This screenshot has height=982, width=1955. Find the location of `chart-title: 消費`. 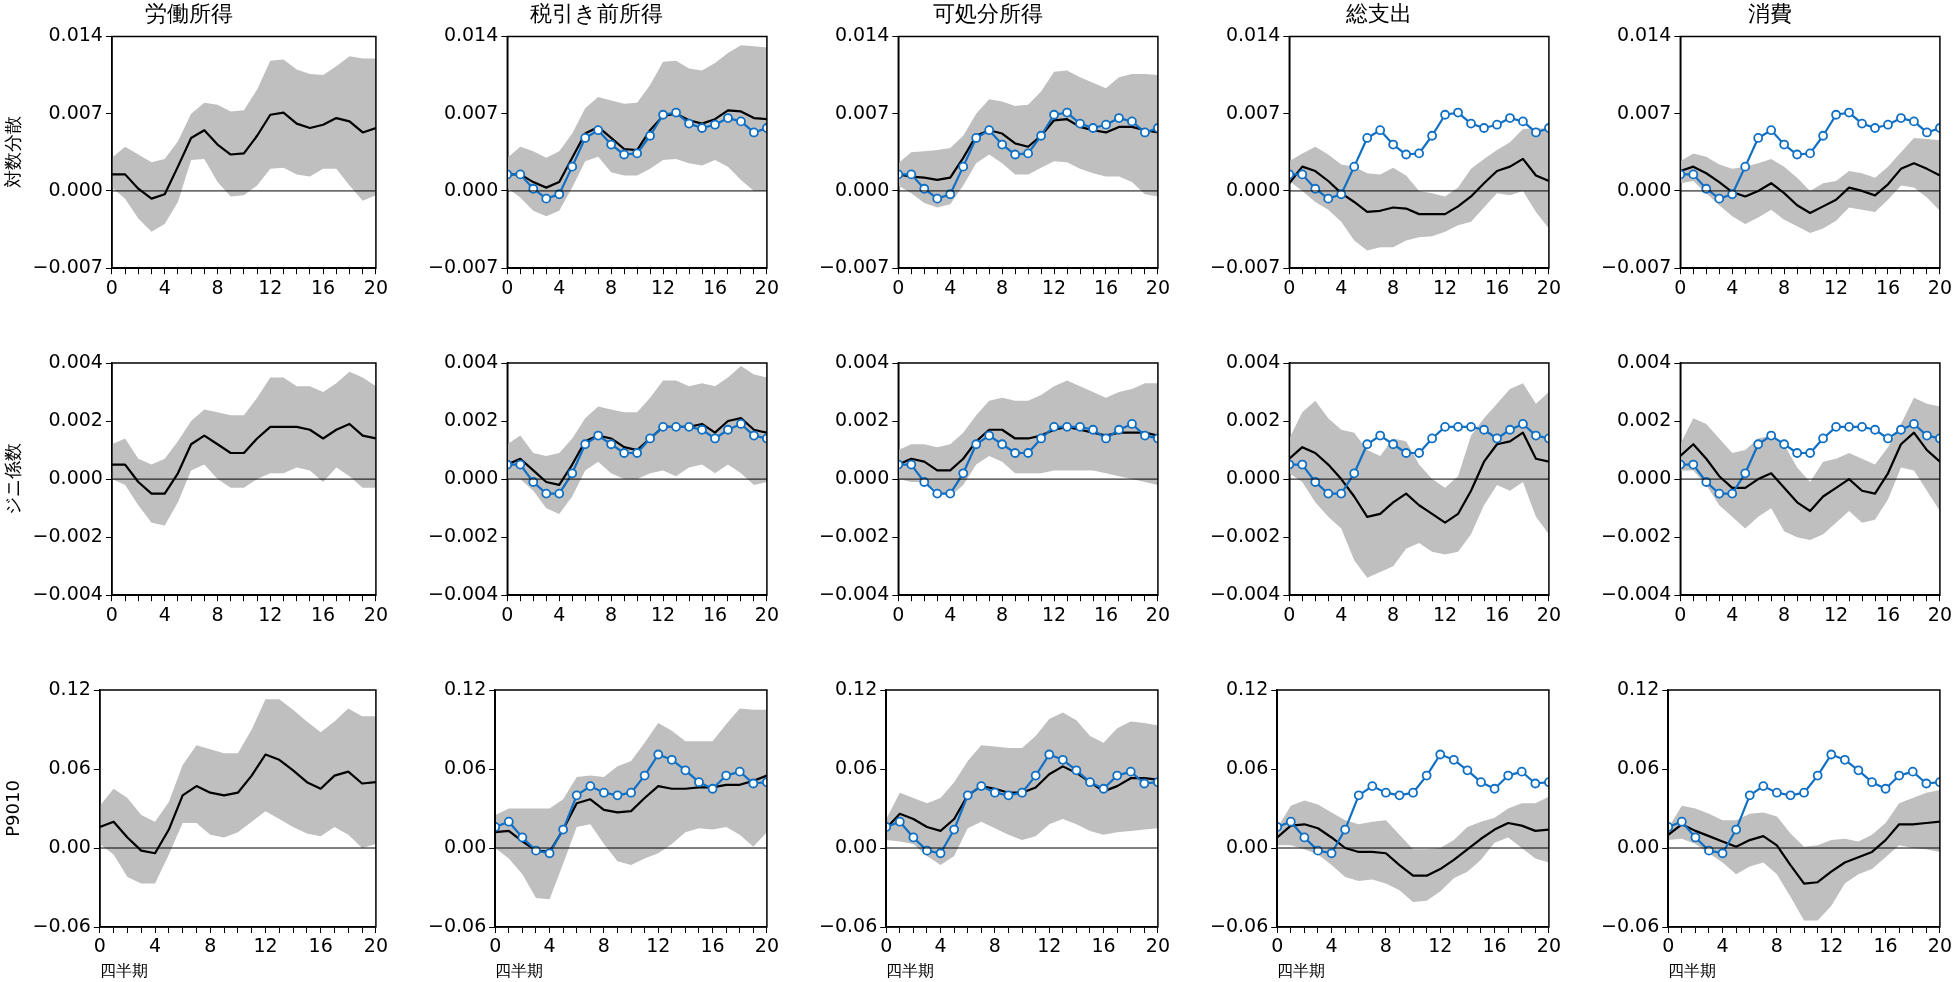

chart-title: 消費 is located at coordinates (1769, 13).